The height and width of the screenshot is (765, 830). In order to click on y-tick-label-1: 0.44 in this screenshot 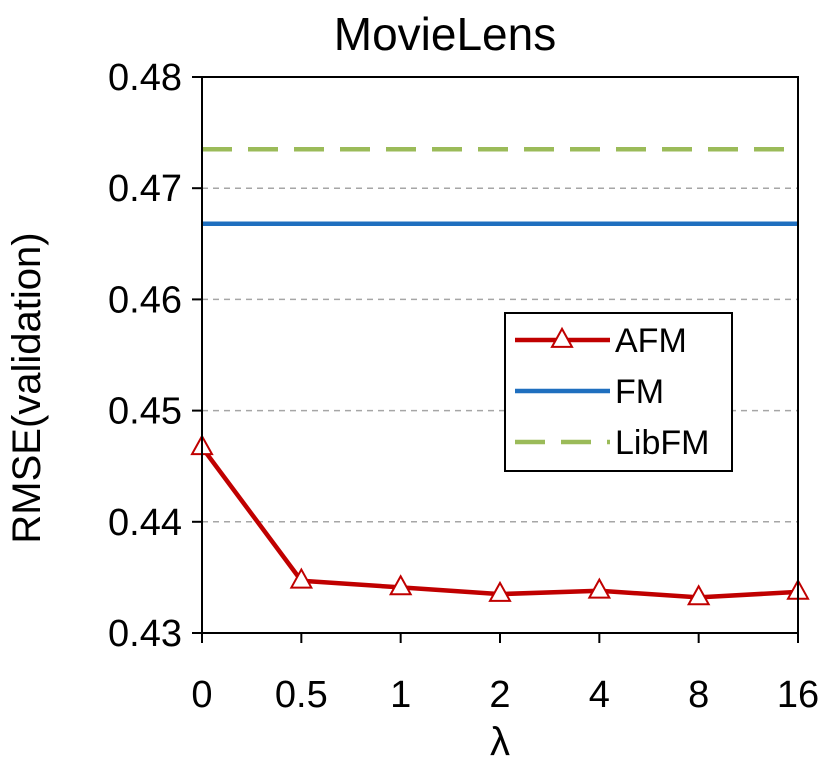, I will do `click(145, 523)`.